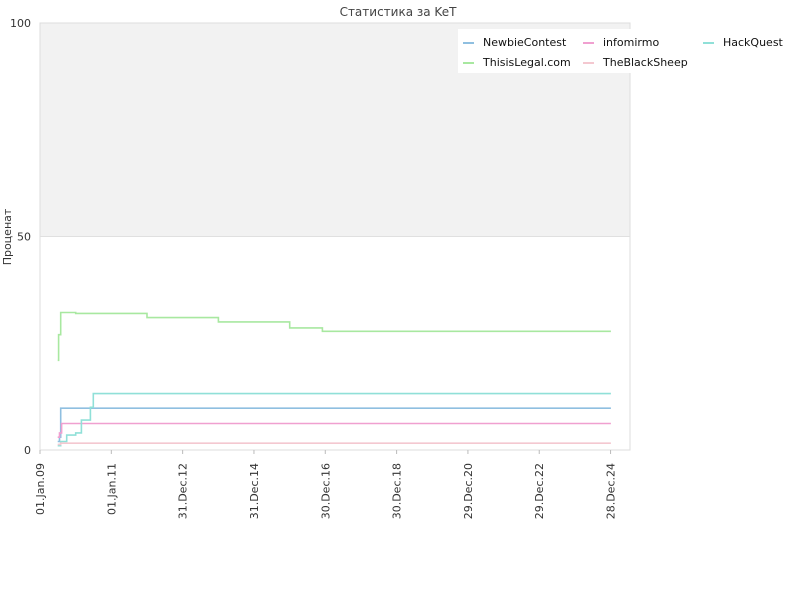 The height and width of the screenshot is (600, 800). What do you see at coordinates (611, 491) in the screenshot?
I see `x-tick-label: 28.Dec.24` at bounding box center [611, 491].